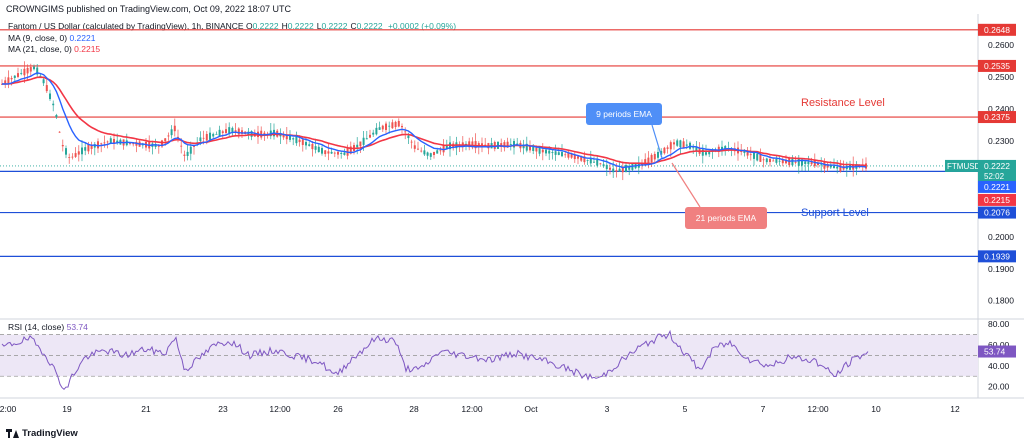 Image resolution: width=1024 pixels, height=443 pixels. What do you see at coordinates (489, 355) in the screenshot?
I see `rsi-band` at bounding box center [489, 355].